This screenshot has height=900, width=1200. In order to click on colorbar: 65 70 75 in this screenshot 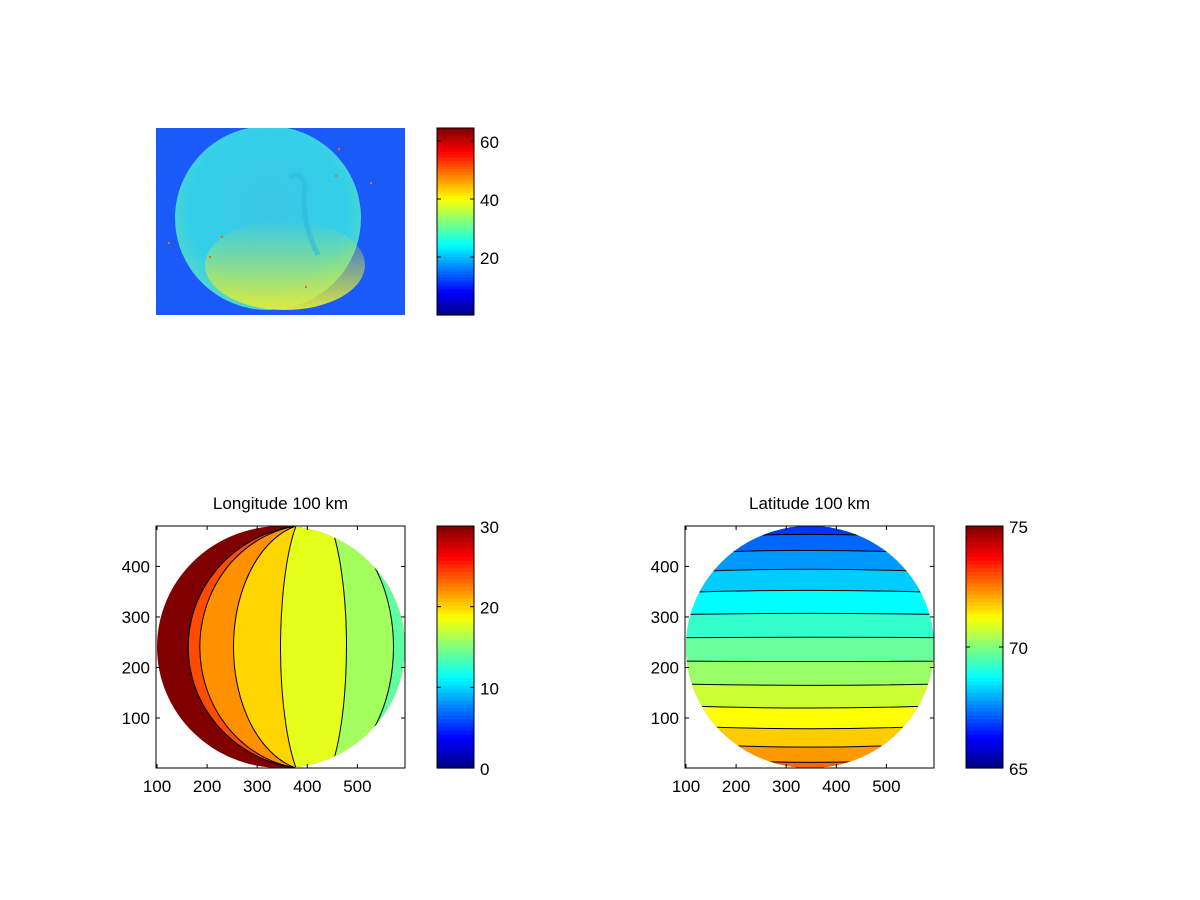, I will do `click(996, 648)`.